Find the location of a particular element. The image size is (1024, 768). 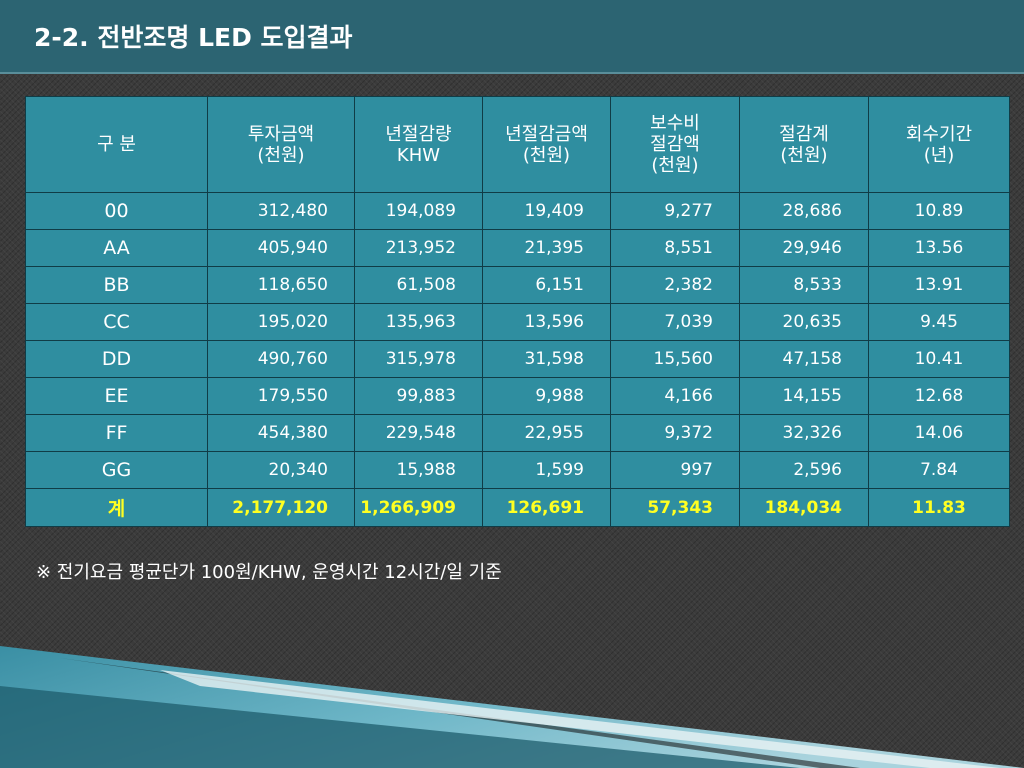

table-row: BB 118,650 61,508 6,151 2,382 8,533 13.91 is located at coordinates (517, 285).